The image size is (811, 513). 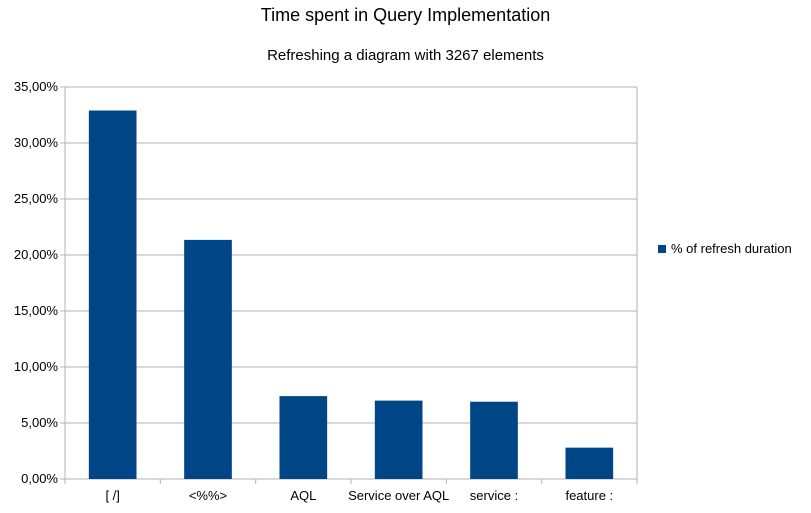 I want to click on legend-swatch, so click(x=662, y=248).